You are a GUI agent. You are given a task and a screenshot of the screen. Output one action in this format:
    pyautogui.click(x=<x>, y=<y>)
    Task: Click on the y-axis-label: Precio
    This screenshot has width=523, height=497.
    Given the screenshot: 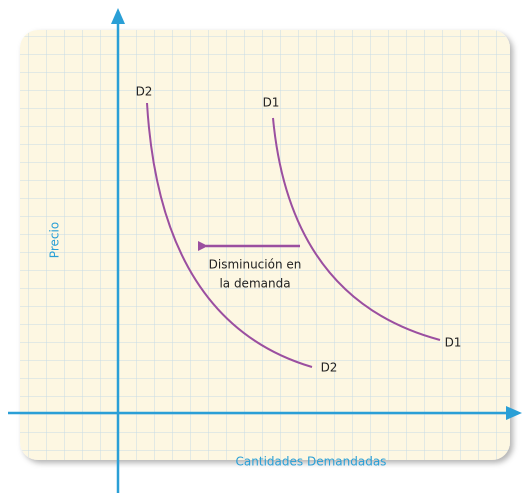 What is the action you would take?
    pyautogui.click(x=55, y=240)
    